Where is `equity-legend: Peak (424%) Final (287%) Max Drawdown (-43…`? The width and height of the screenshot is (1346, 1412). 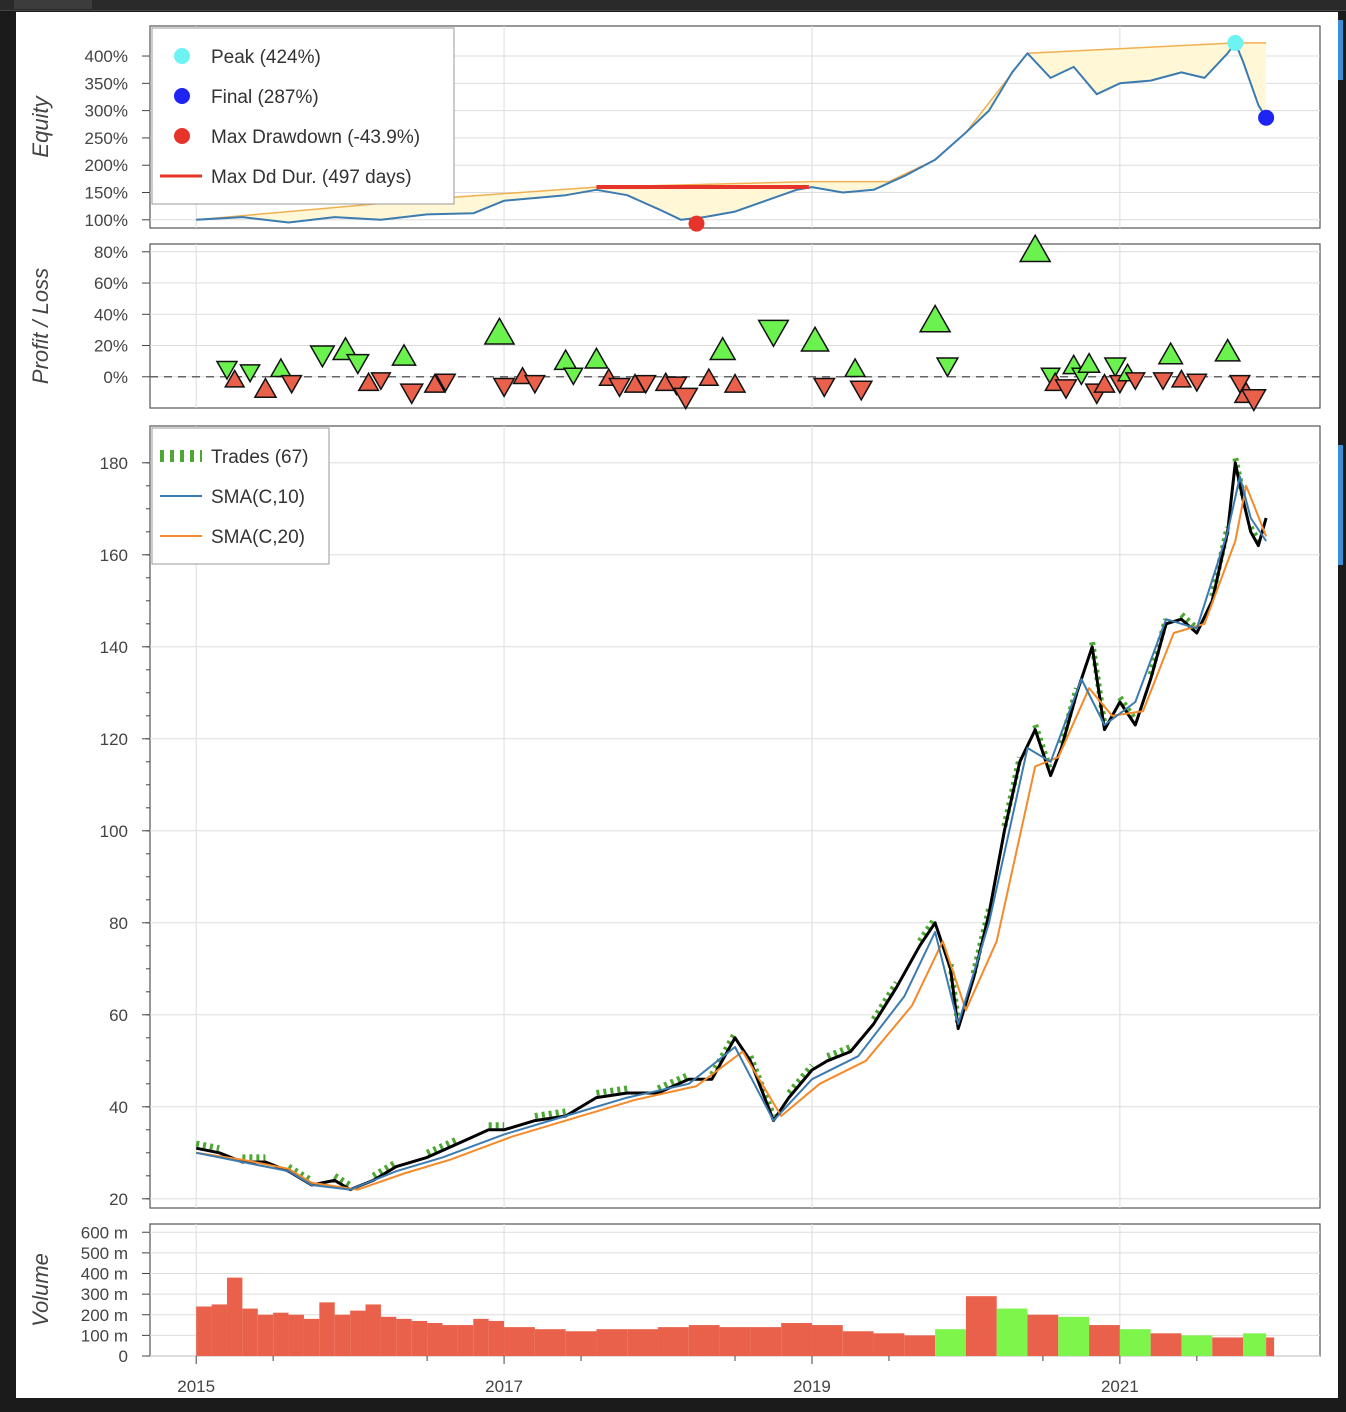
equity-legend: Peak (424%) Final (287%) Max Drawdown (-43… is located at coordinates (303, 116).